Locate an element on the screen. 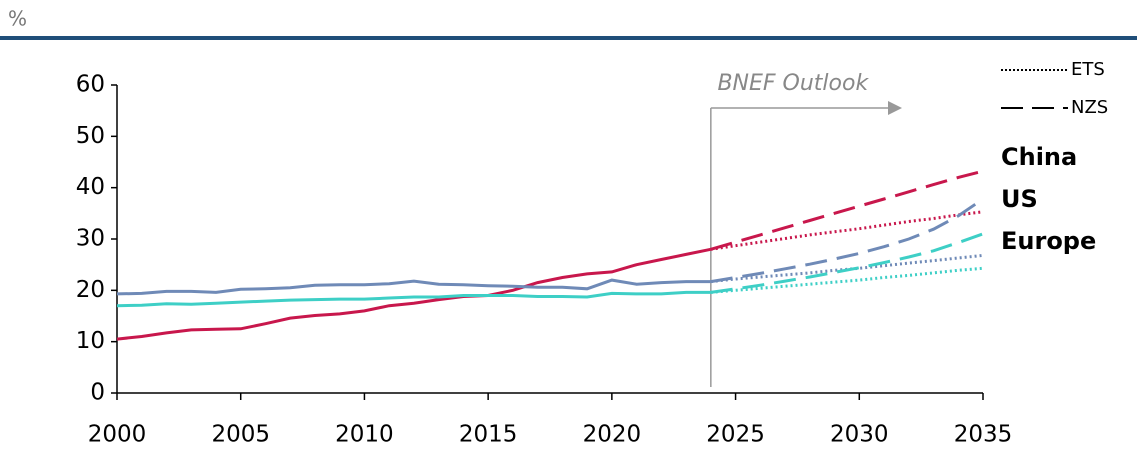 The height and width of the screenshot is (449, 1137). series-label: Europe is located at coordinates (1048, 241).